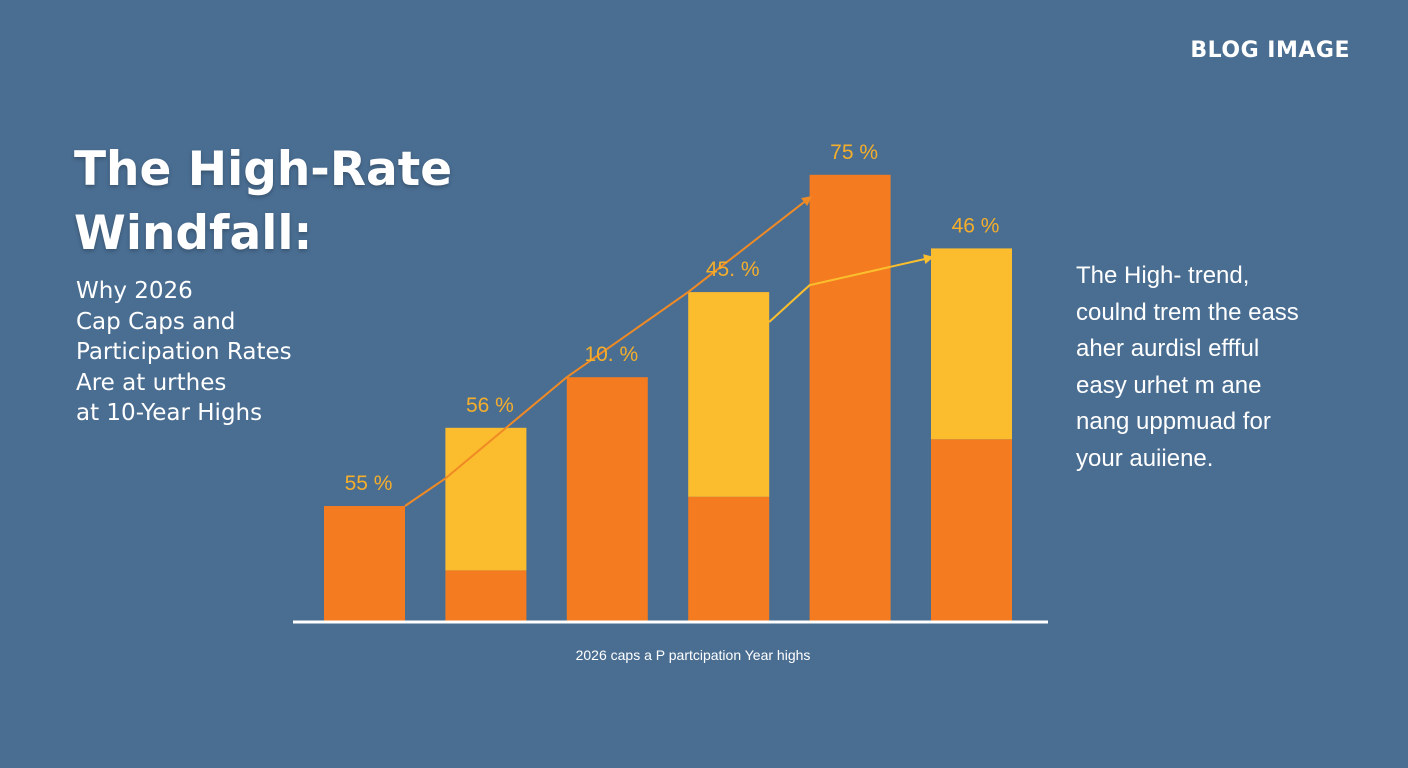 The width and height of the screenshot is (1408, 768). I want to click on subhead-line: at 10-Year Highs, so click(169, 413).